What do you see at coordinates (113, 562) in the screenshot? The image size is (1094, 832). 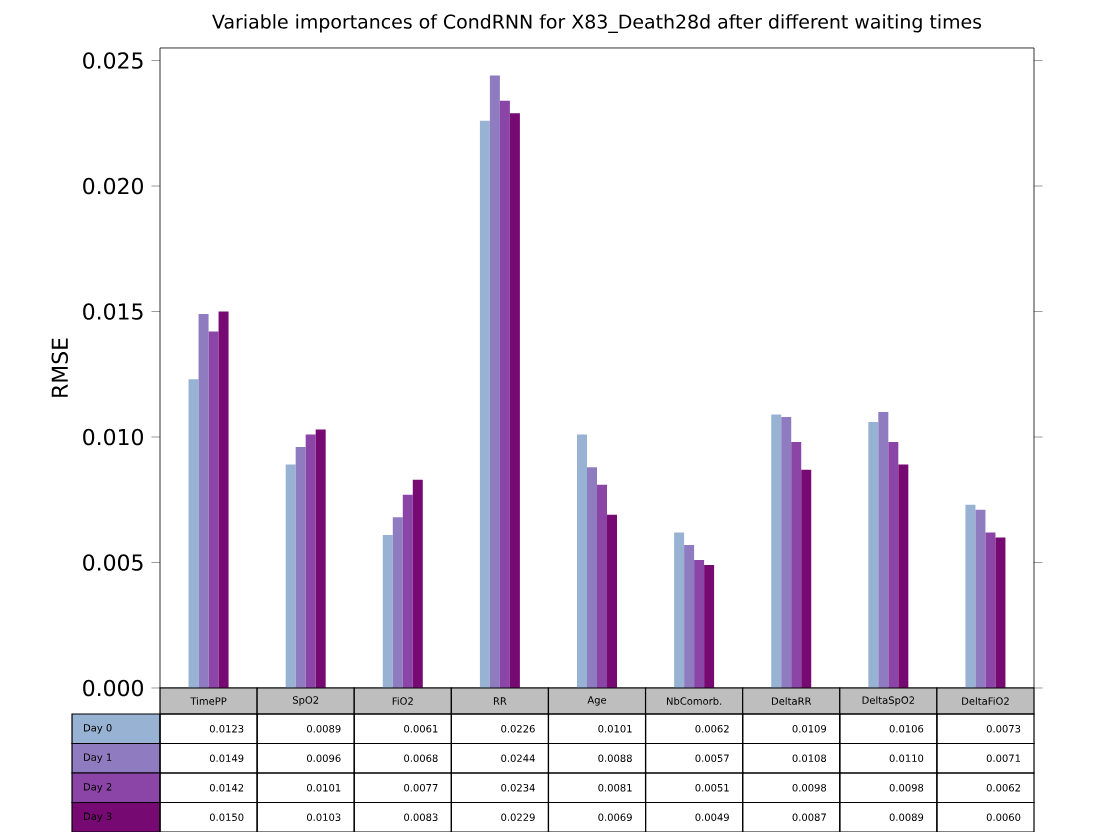 I see `y-tick-label: 0.005` at bounding box center [113, 562].